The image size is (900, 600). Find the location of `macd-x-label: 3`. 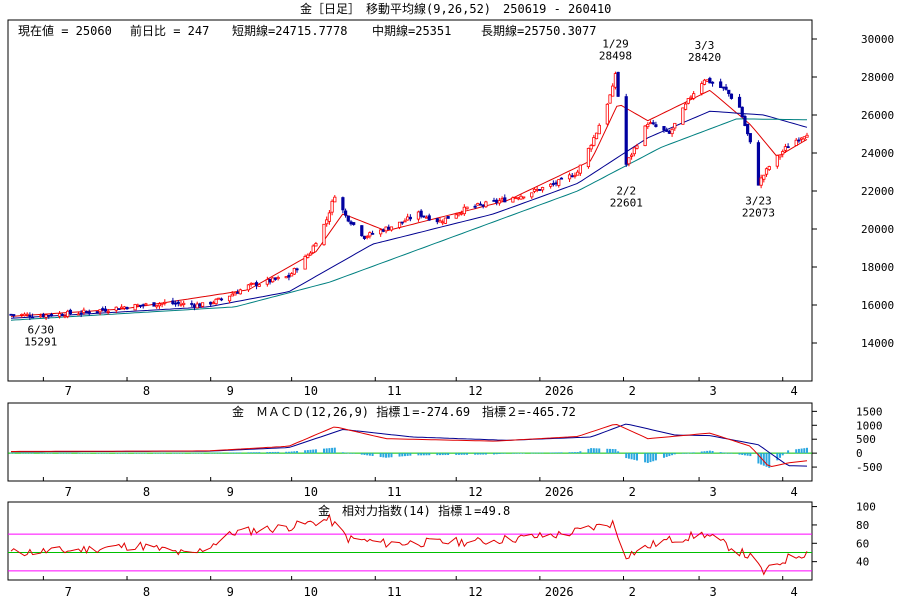

macd-x-label: 3 is located at coordinates (713, 492).